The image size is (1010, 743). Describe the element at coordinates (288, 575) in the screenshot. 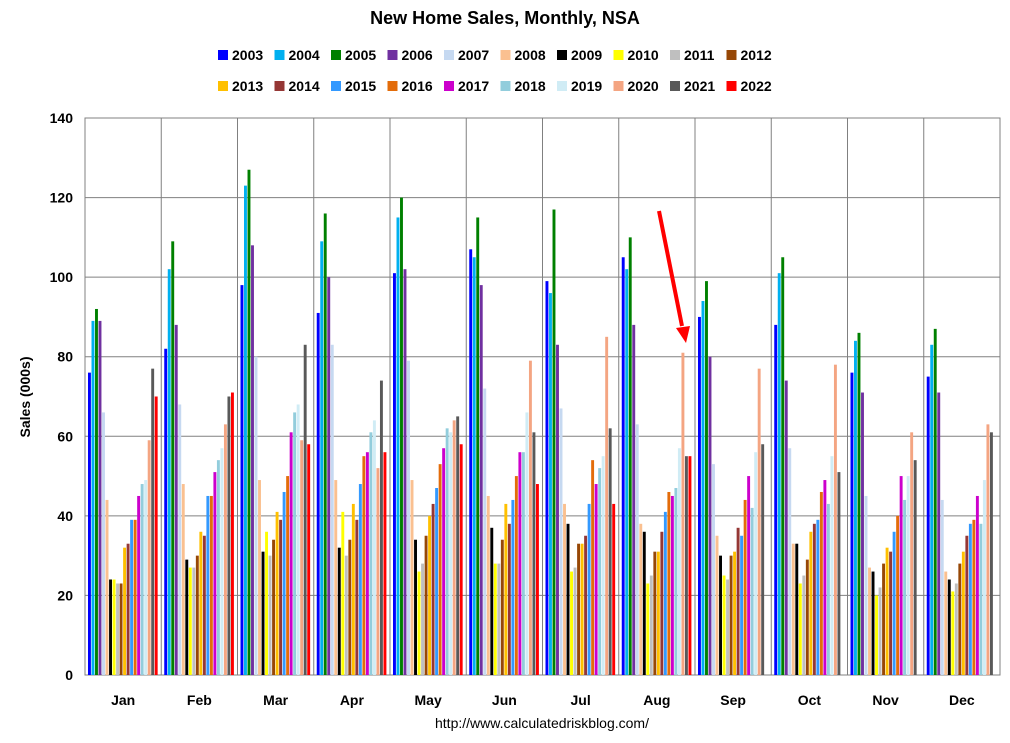

I see `bar-2016-Mar` at that location.